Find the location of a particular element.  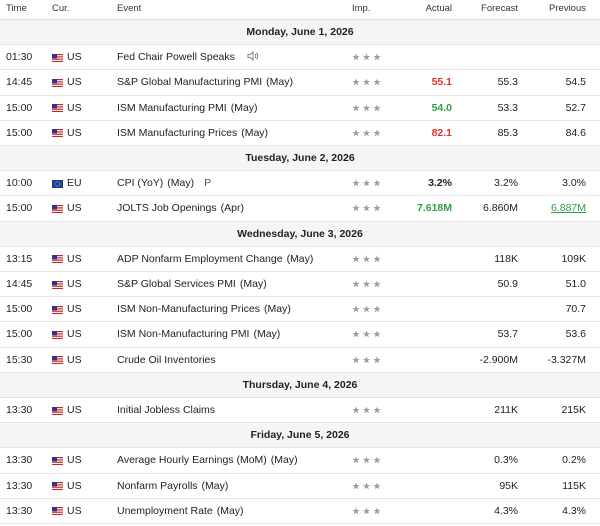

actual: 7.618M is located at coordinates (434, 208).